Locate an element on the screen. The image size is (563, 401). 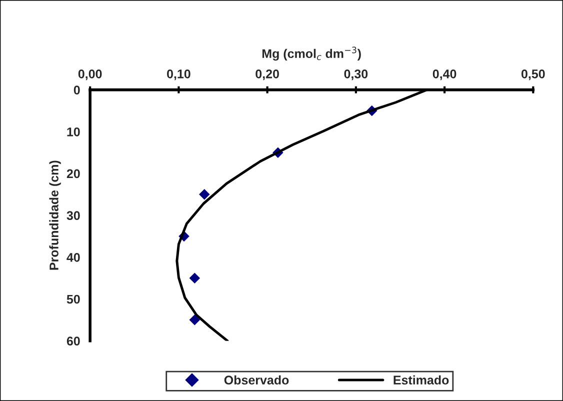
x-tick-label: 0,00 is located at coordinates (90, 74).